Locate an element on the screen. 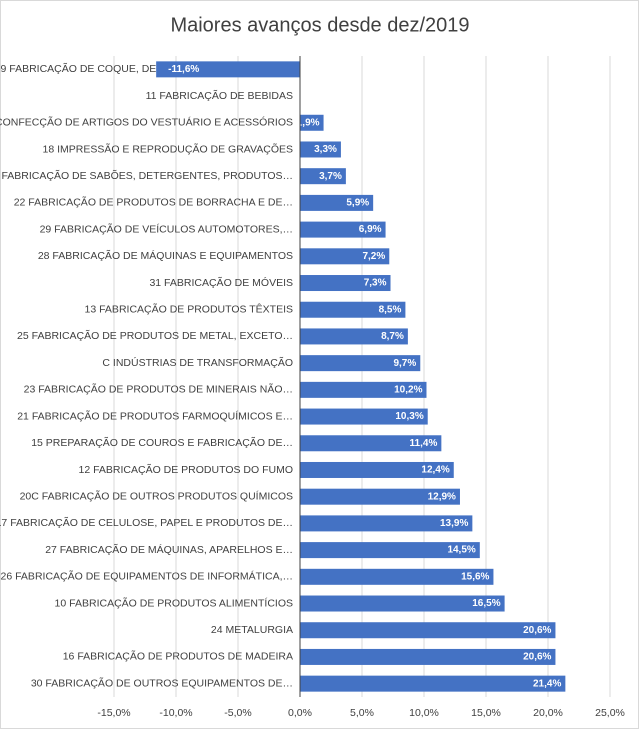  x-tick-label: -5,0% is located at coordinates (237, 713).